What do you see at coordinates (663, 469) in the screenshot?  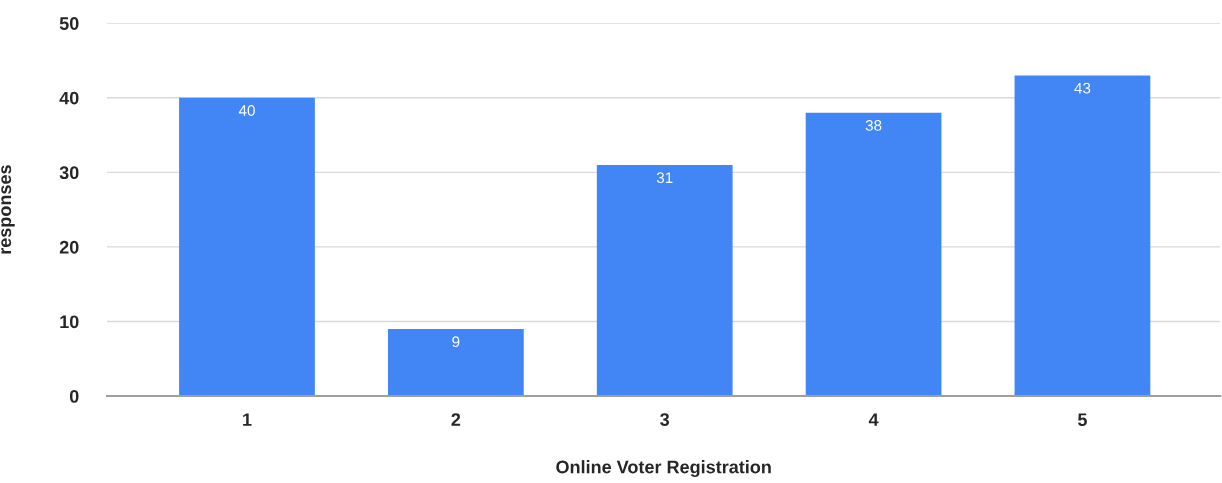 I see `x-axis-title: Online Voter Registration` at bounding box center [663, 469].